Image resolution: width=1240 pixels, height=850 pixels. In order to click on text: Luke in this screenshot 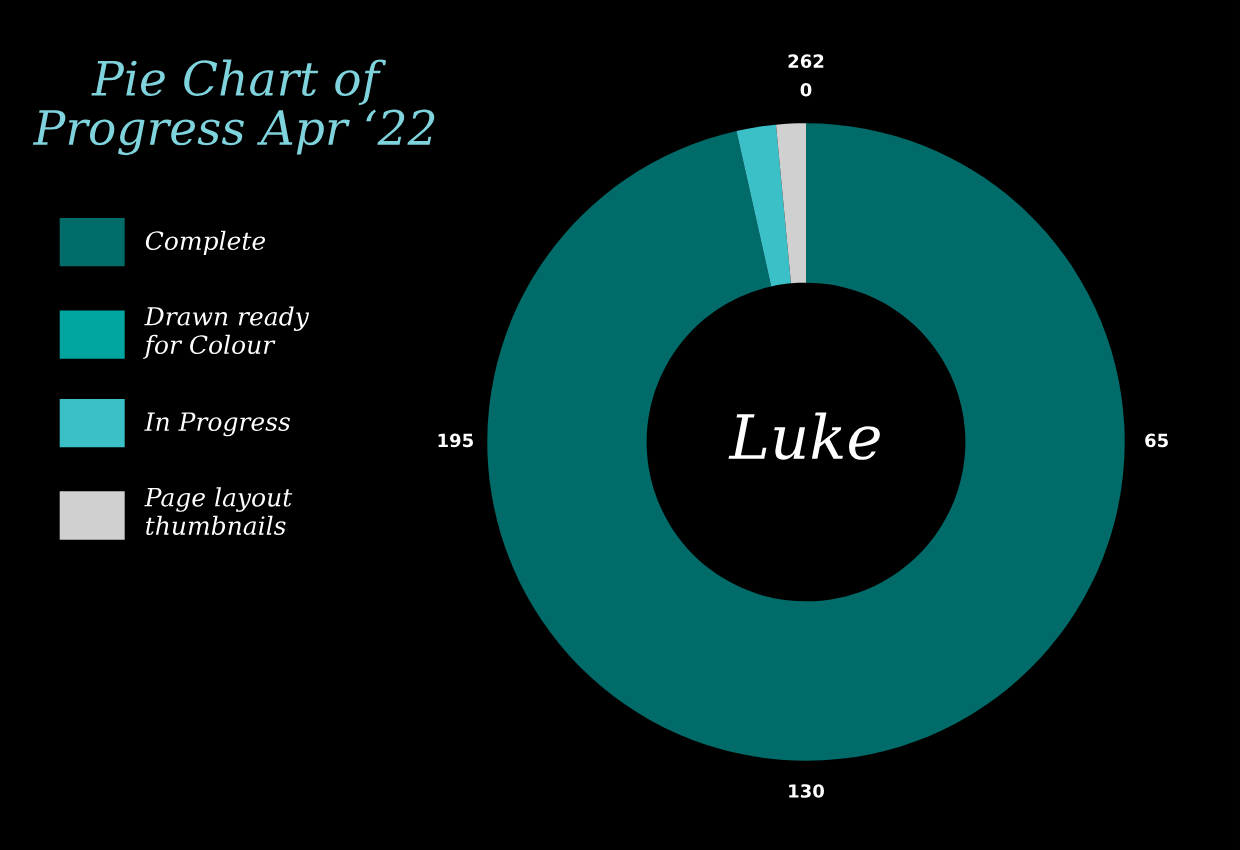, I will do `click(804, 436)`.